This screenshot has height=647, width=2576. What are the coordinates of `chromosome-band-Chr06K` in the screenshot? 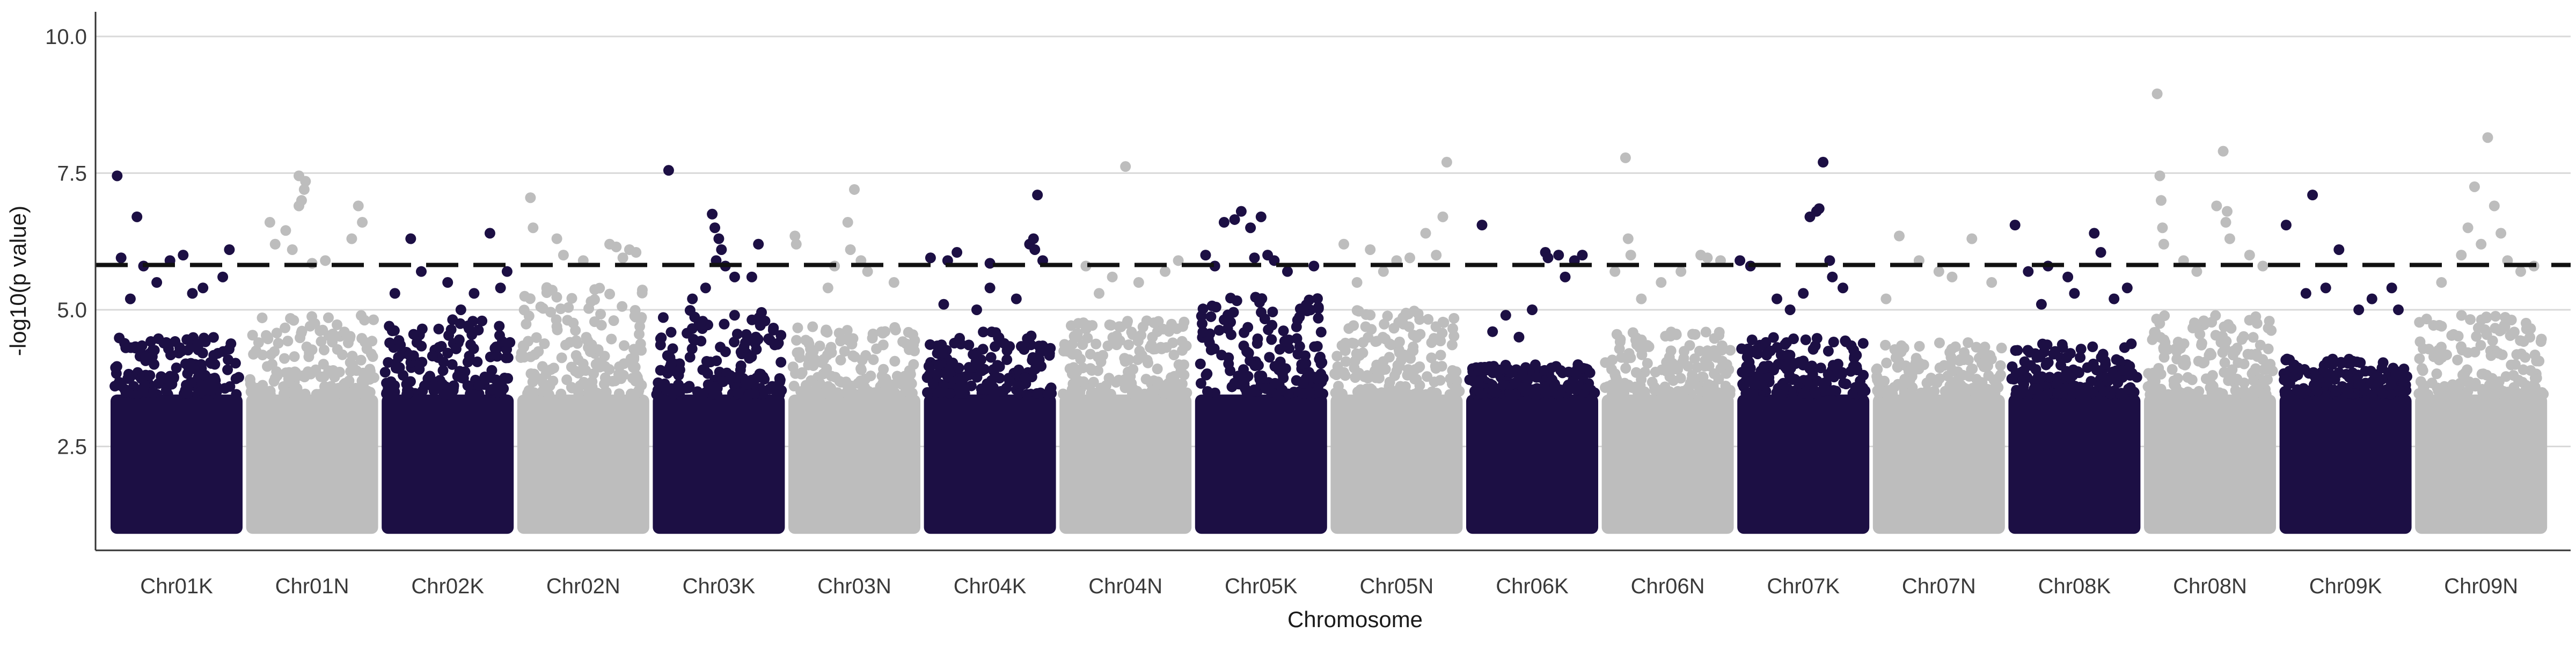 It's located at (1532, 377).